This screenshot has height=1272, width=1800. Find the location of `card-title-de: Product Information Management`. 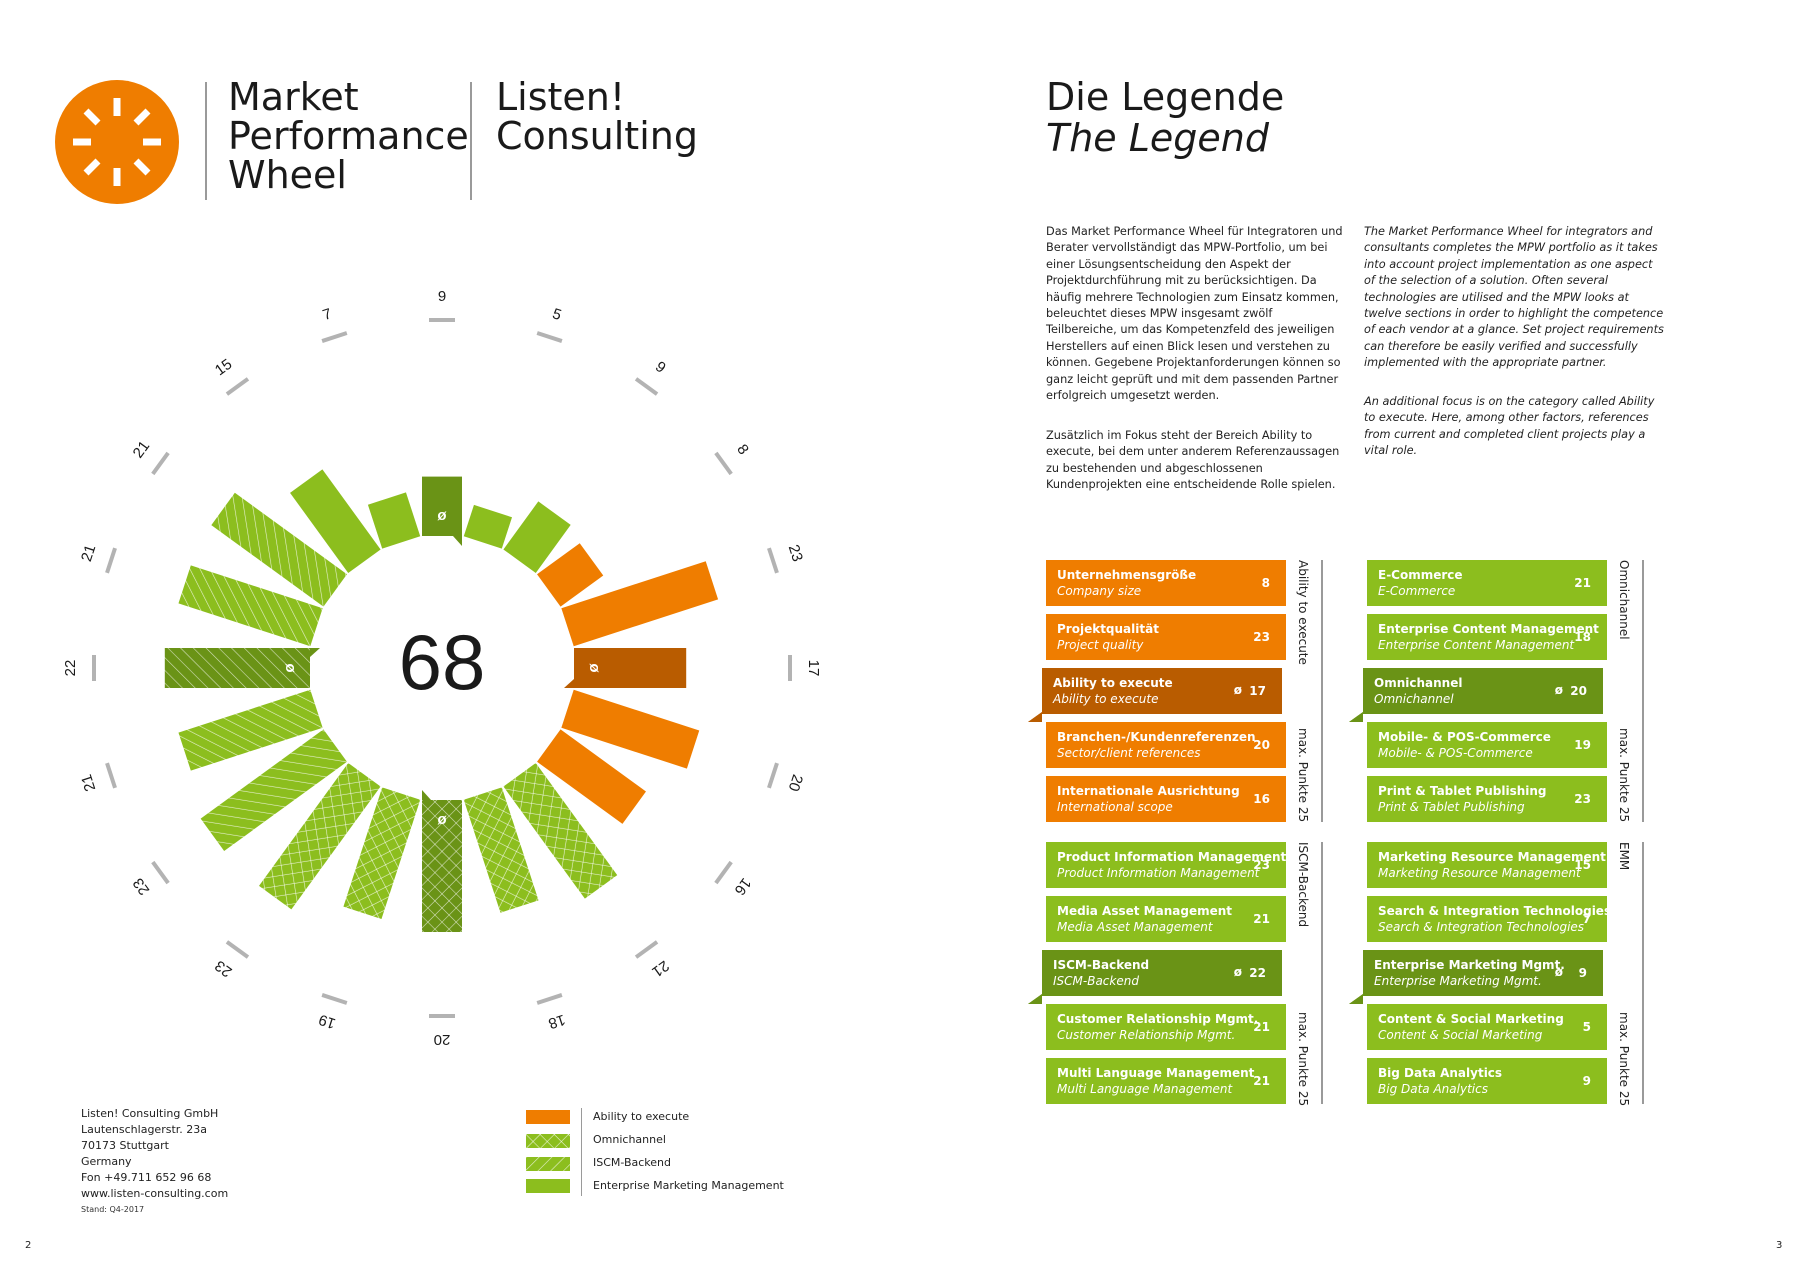

card-title-de: Product Information Management is located at coordinates (1172, 857).